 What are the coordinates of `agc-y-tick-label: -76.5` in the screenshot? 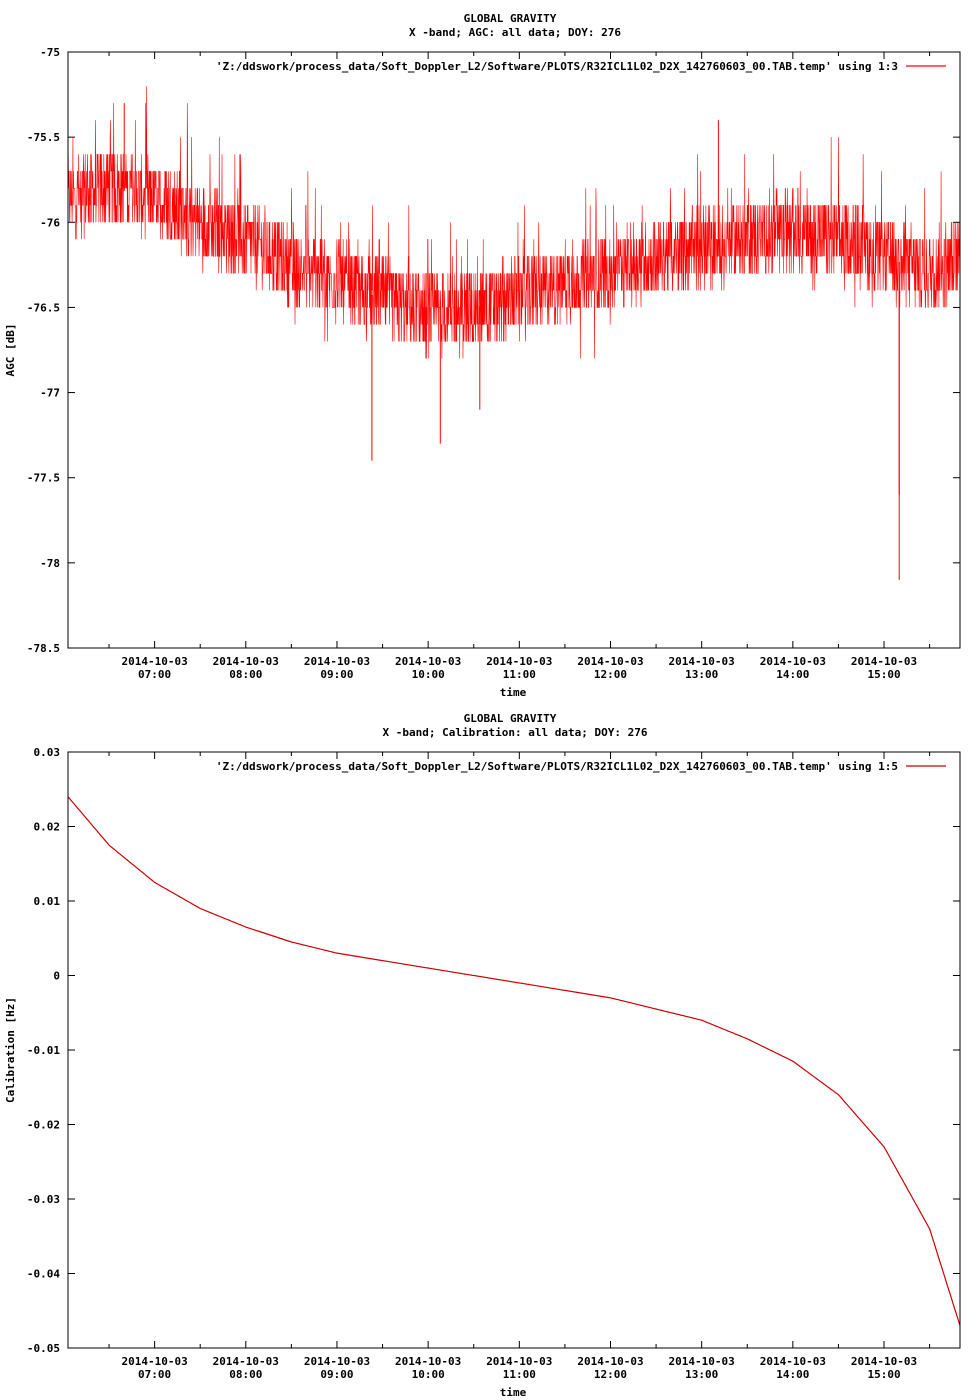 It's located at (43, 307).